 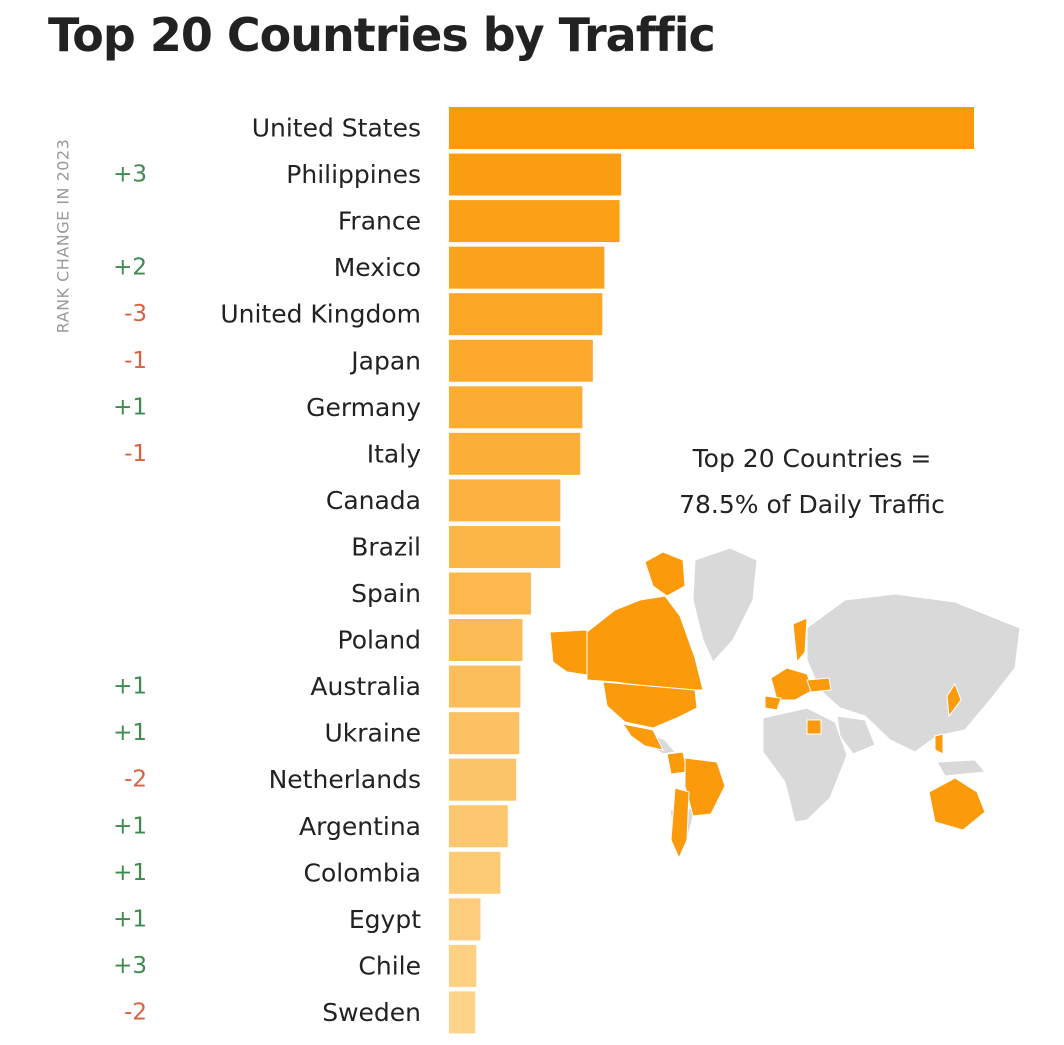 I want to click on rank-change-ukraine: +1, so click(x=130, y=733).